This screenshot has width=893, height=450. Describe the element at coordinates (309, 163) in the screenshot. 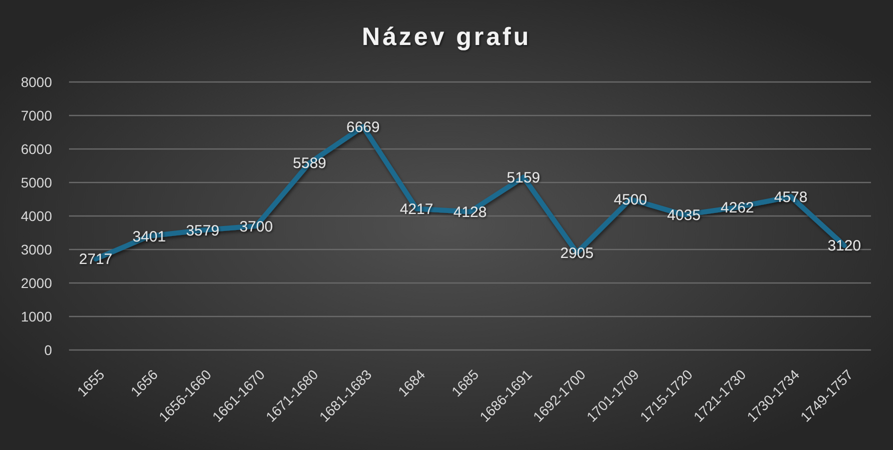

I see `data-label: 5589` at that location.